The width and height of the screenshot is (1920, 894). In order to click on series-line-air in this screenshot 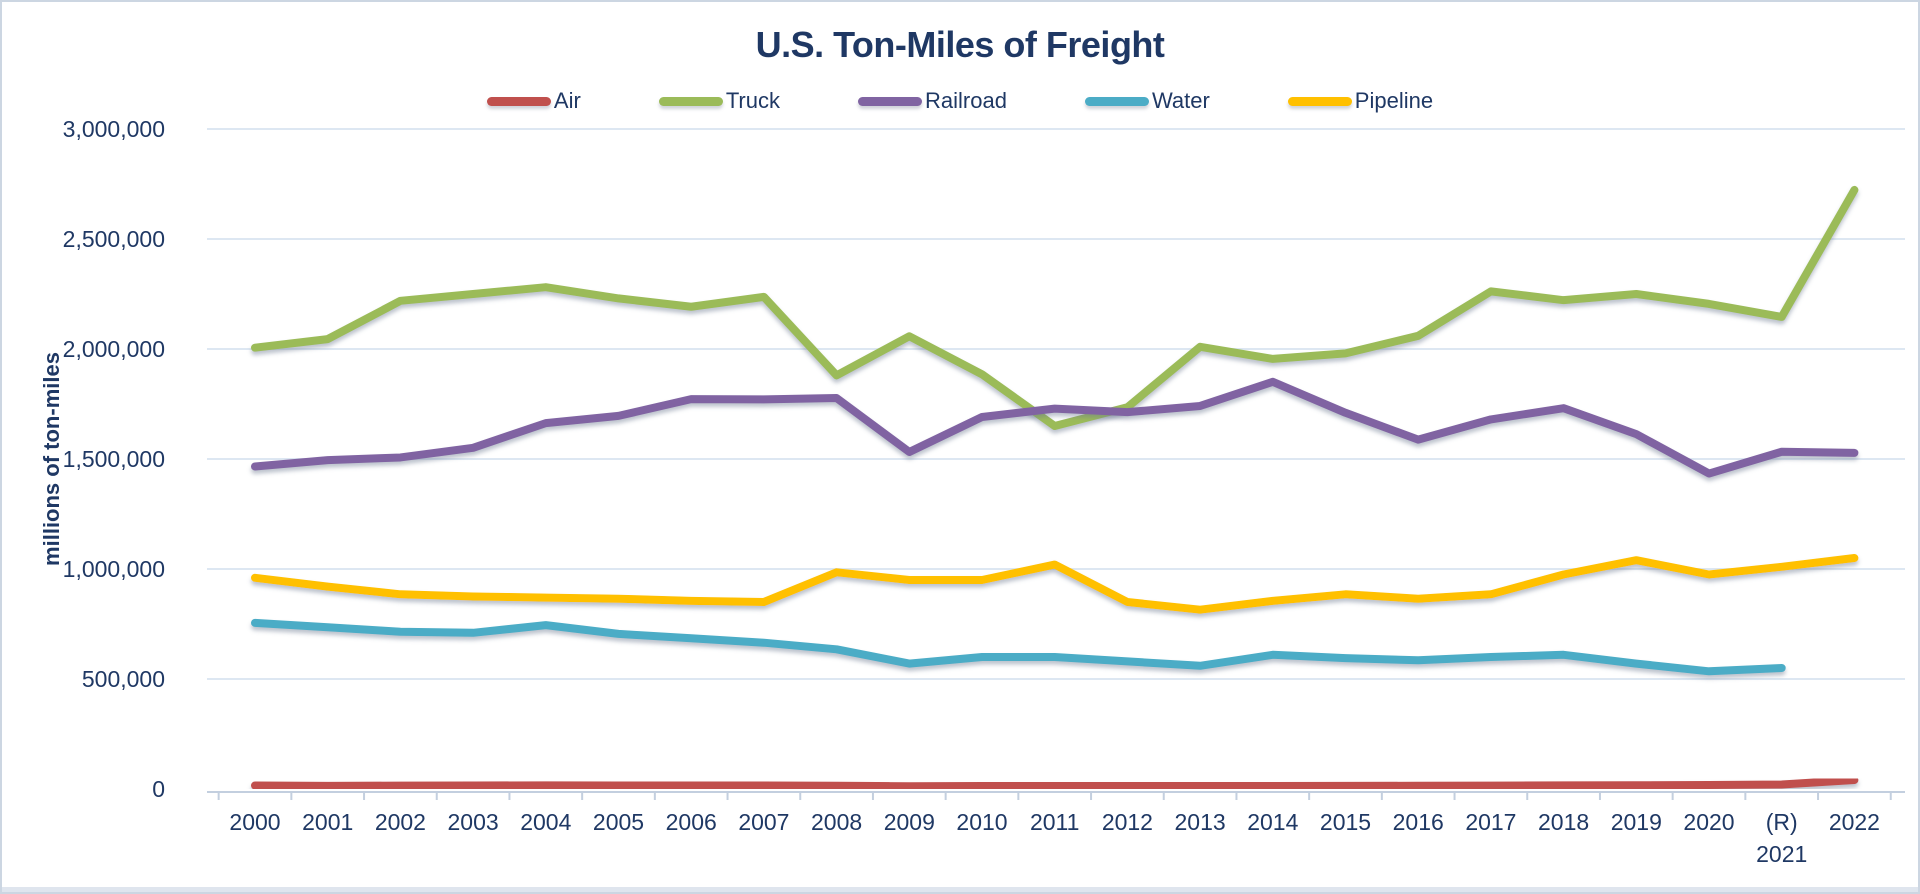, I will do `click(1055, 783)`.